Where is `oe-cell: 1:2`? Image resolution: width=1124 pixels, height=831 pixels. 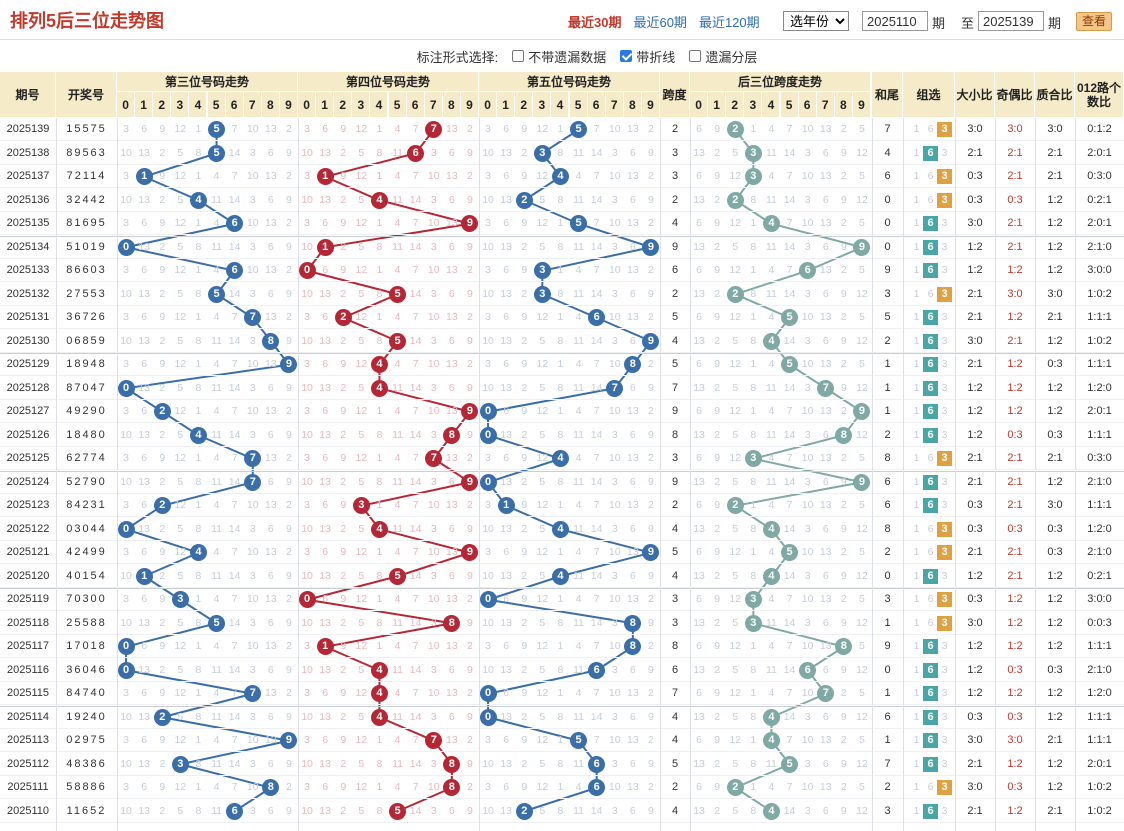
oe-cell: 1:2 is located at coordinates (1015, 622).